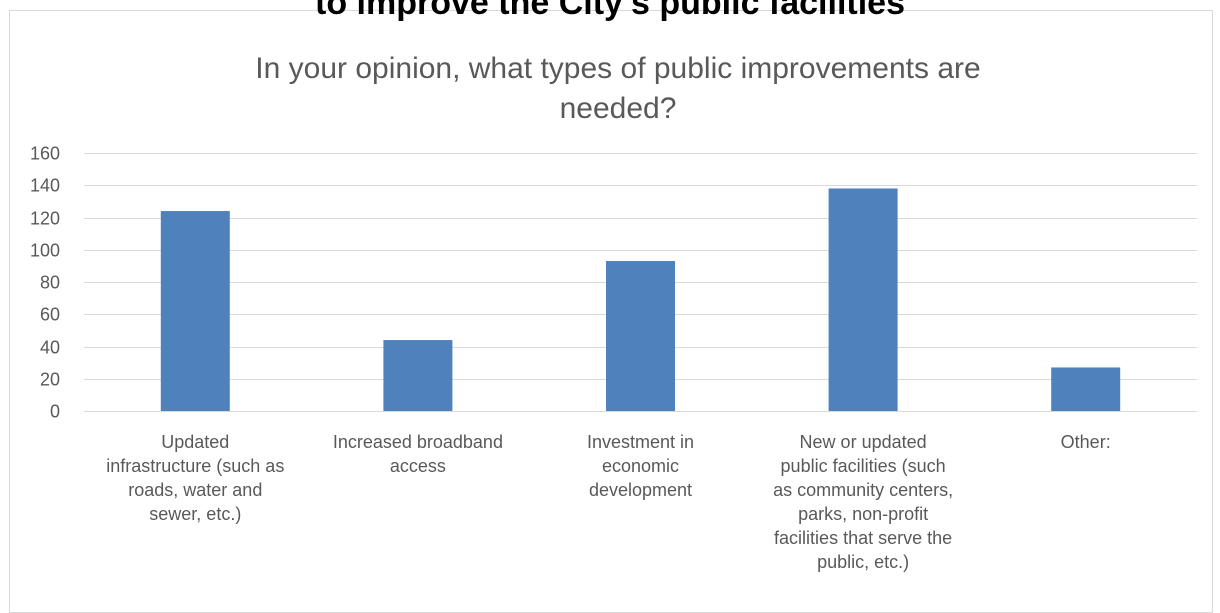 The height and width of the screenshot is (613, 1220). What do you see at coordinates (640, 466) in the screenshot?
I see `x-category-label: economic` at bounding box center [640, 466].